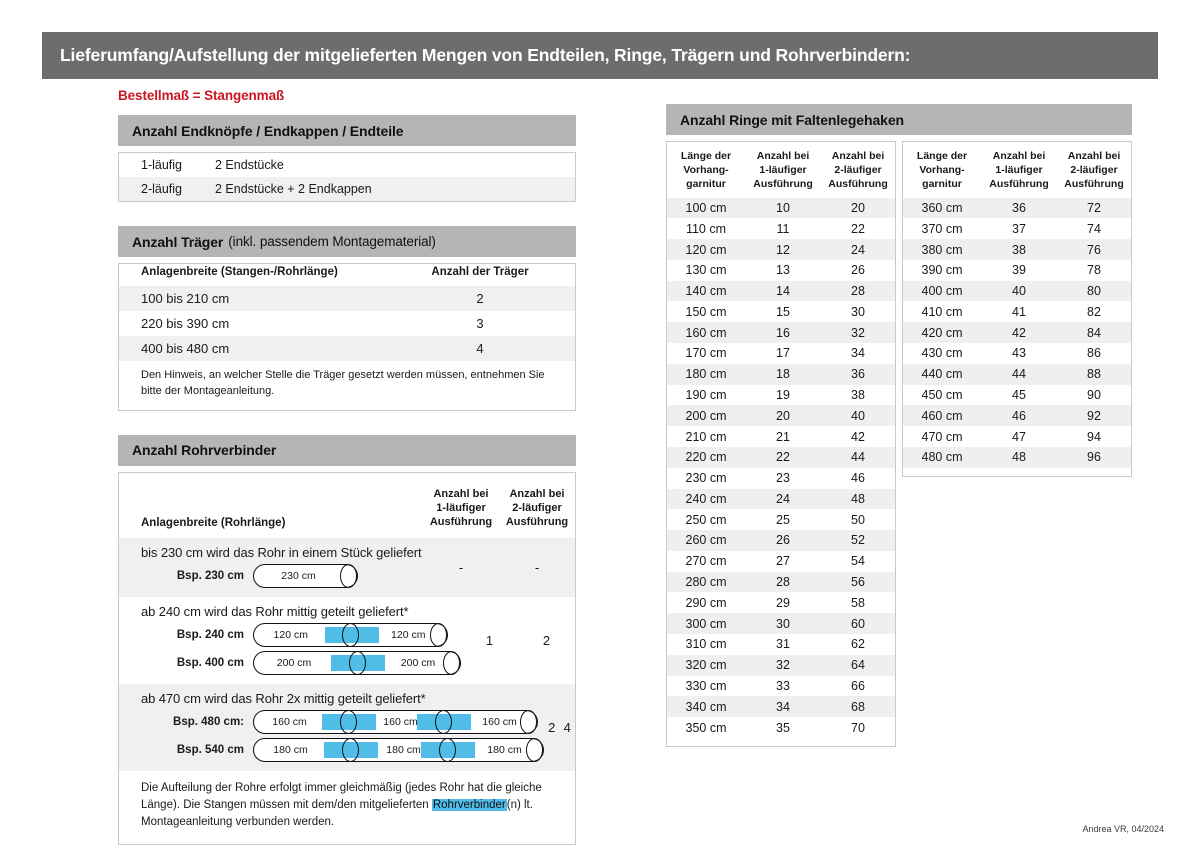 The image size is (1200, 849). What do you see at coordinates (942, 228) in the screenshot?
I see `ringe-length: 370 cm` at bounding box center [942, 228].